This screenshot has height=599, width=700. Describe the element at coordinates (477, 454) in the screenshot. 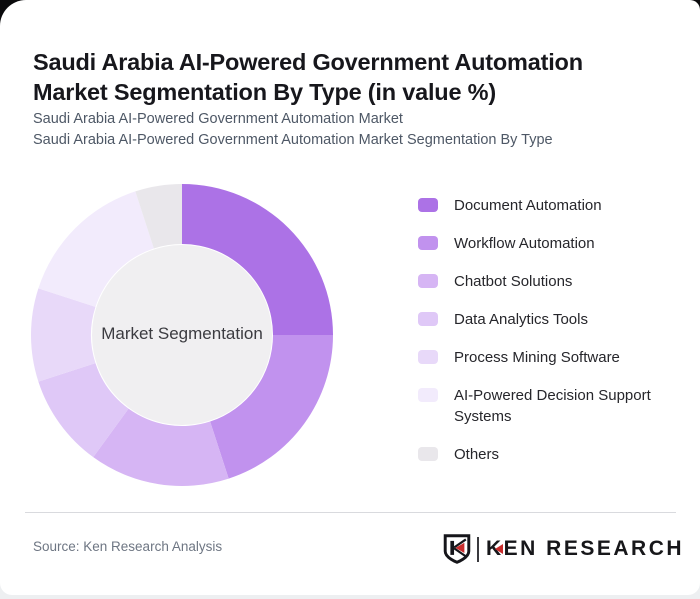

I see `legend-label: Others` at that location.